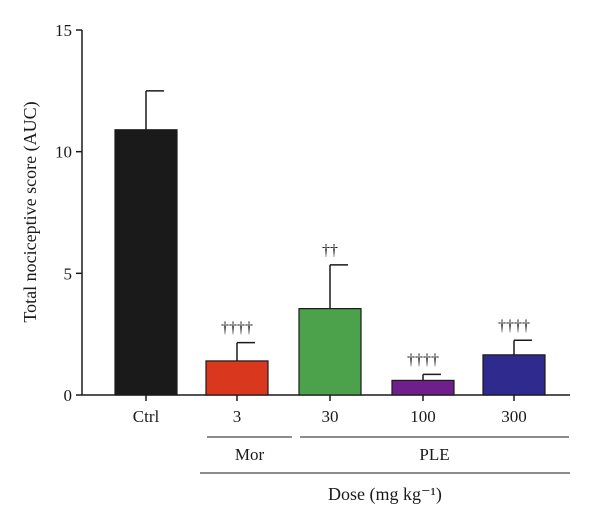 The image size is (600, 528). Describe the element at coordinates (30, 211) in the screenshot. I see `y-axis-label: Total nociceptive score (AUC)` at that location.